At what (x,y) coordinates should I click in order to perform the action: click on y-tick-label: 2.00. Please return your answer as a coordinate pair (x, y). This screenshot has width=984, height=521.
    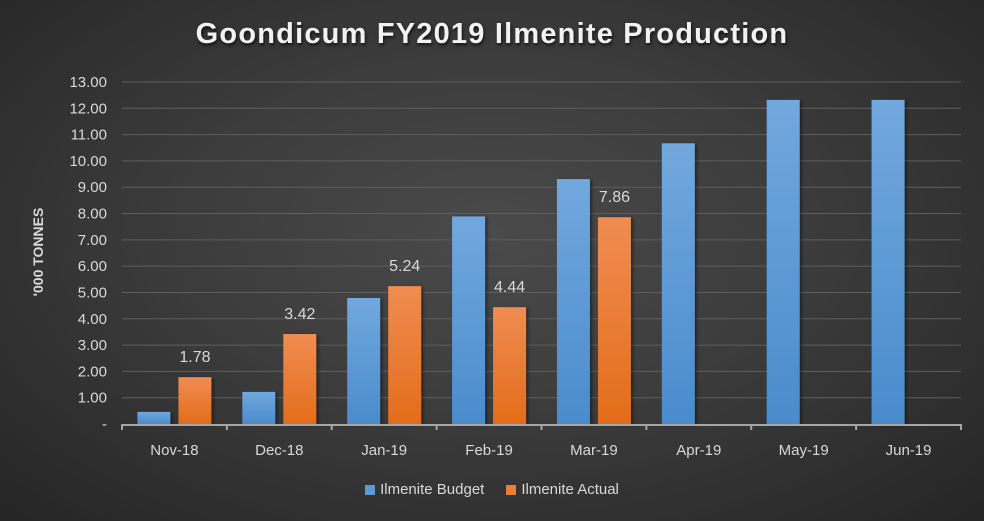
    Looking at the image, I should click on (92, 371).